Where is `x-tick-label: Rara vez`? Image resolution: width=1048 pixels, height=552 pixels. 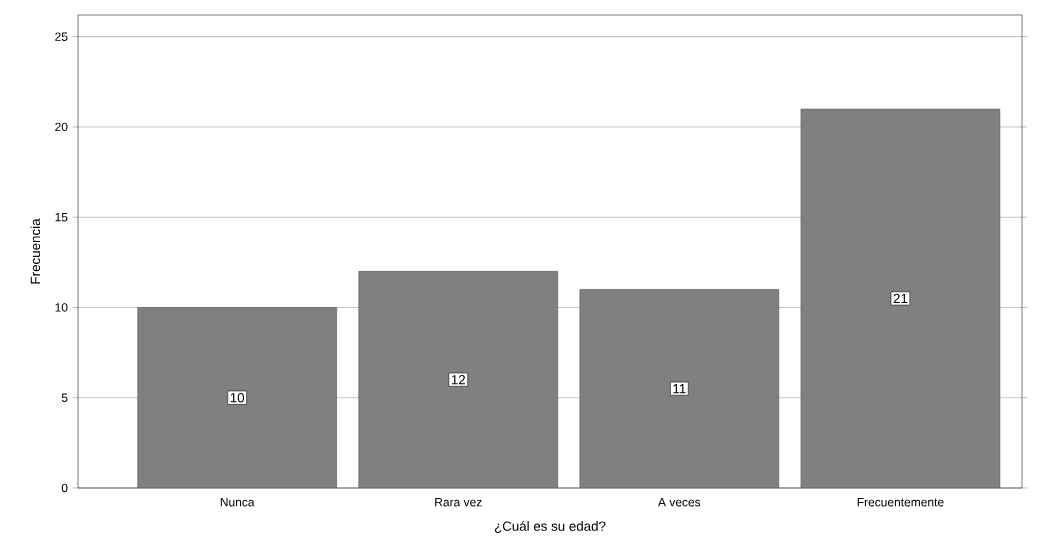
x-tick-label: Rara vez is located at coordinates (458, 502).